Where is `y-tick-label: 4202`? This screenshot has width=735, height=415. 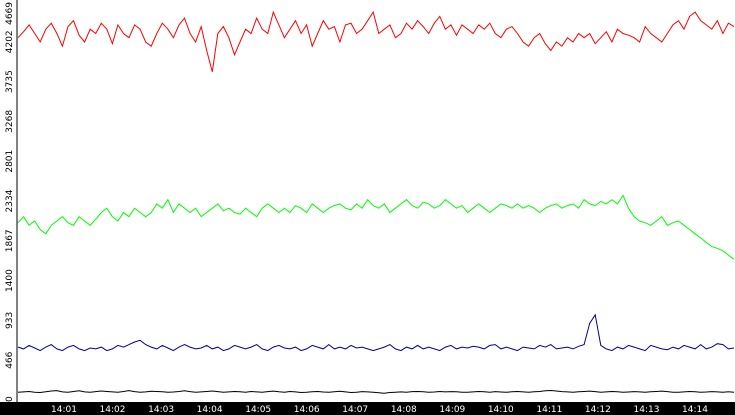
y-tick-label: 4202 is located at coordinates (10, 41).